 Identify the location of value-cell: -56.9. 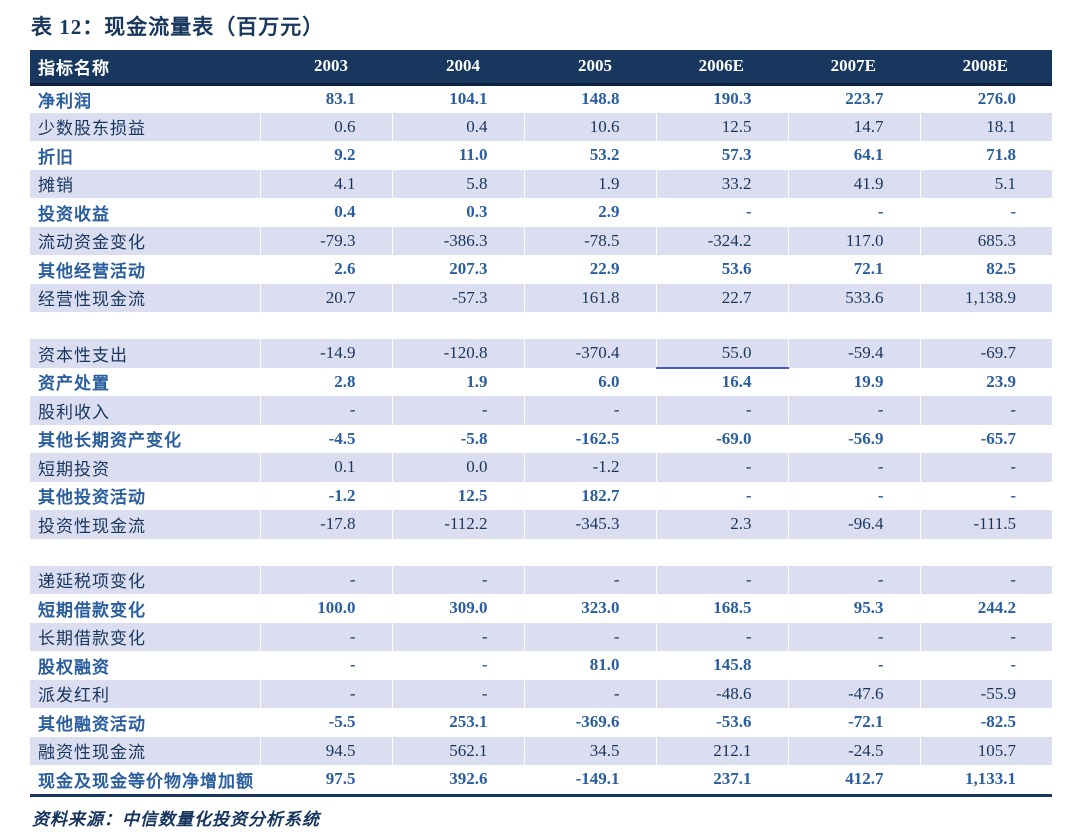
(854, 438).